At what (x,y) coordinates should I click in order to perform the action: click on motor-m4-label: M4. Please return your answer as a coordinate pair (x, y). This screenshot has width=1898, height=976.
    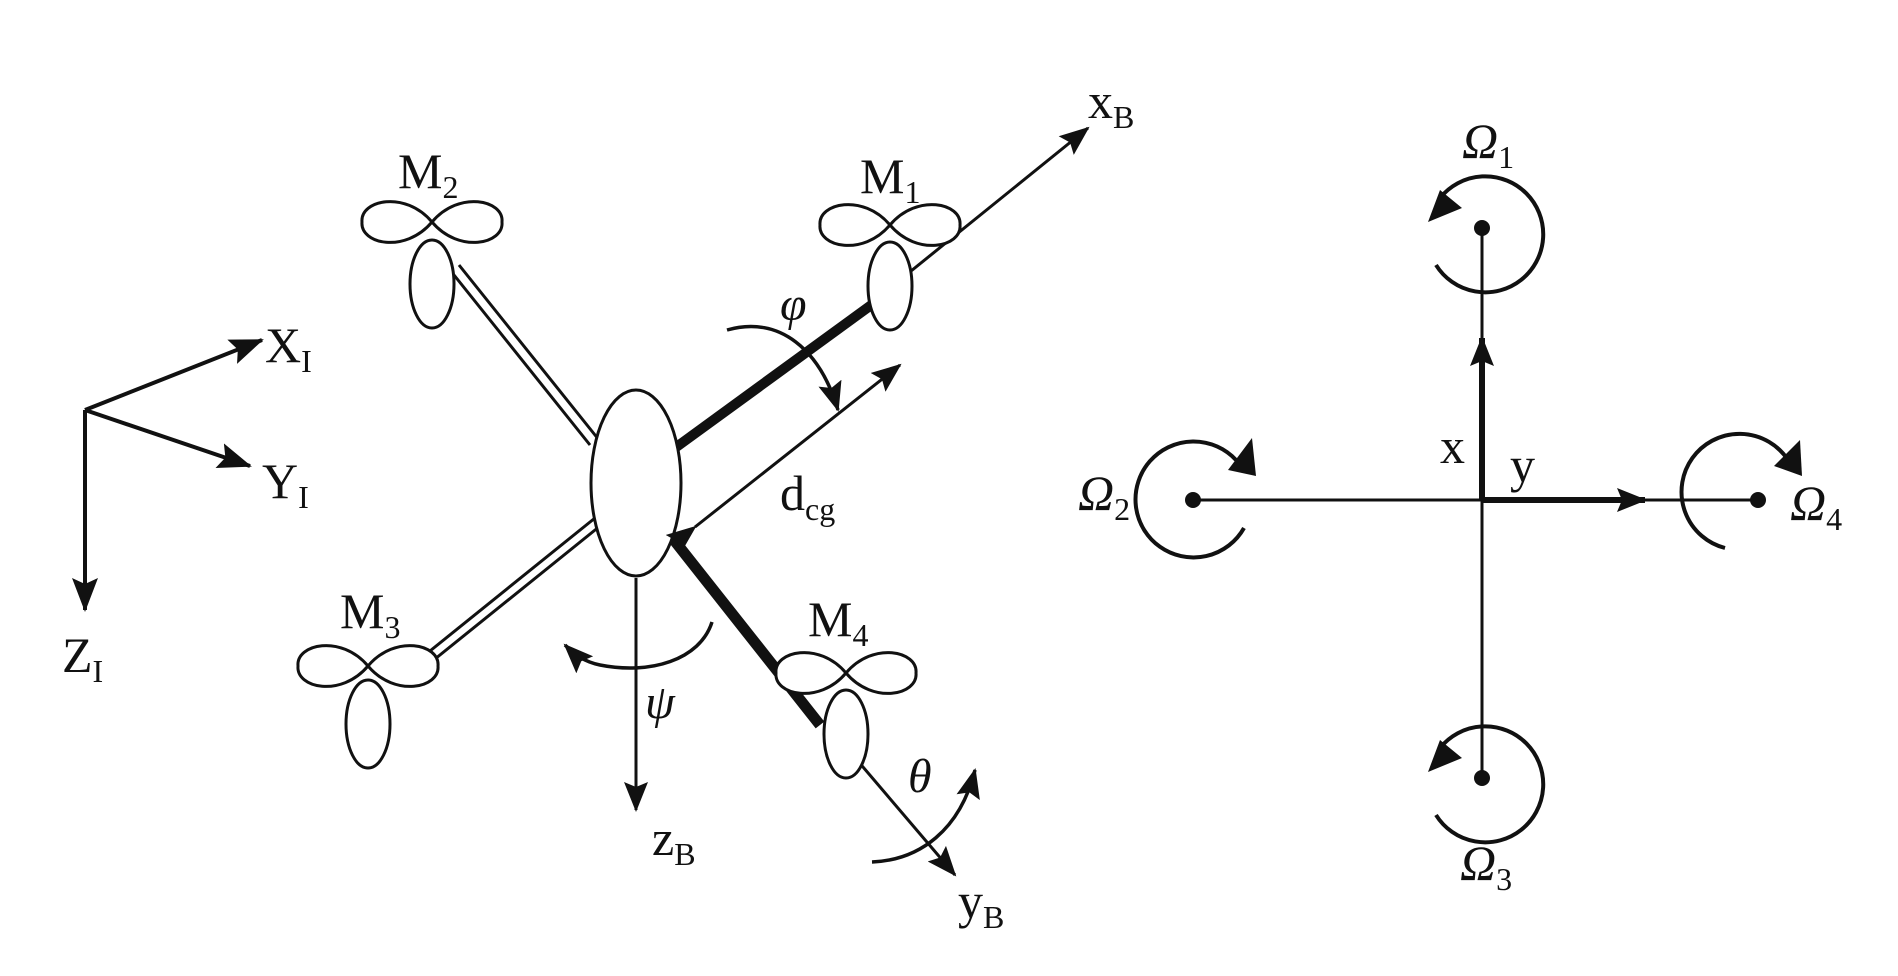
    Looking at the image, I should click on (838, 622).